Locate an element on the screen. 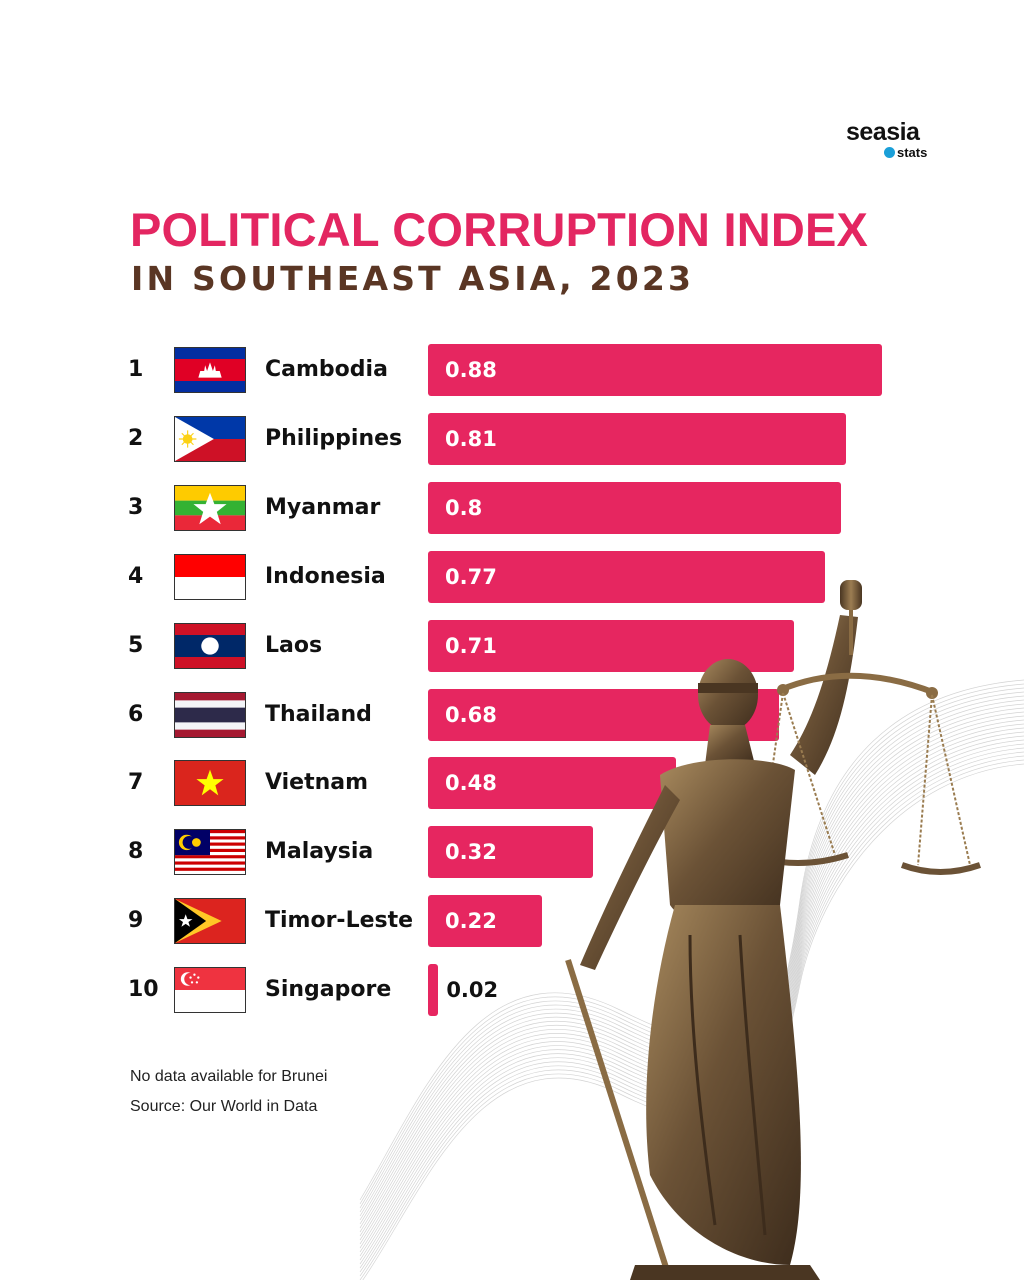 The height and width of the screenshot is (1280, 1024). cambodia-flag-icon is located at coordinates (210, 370).